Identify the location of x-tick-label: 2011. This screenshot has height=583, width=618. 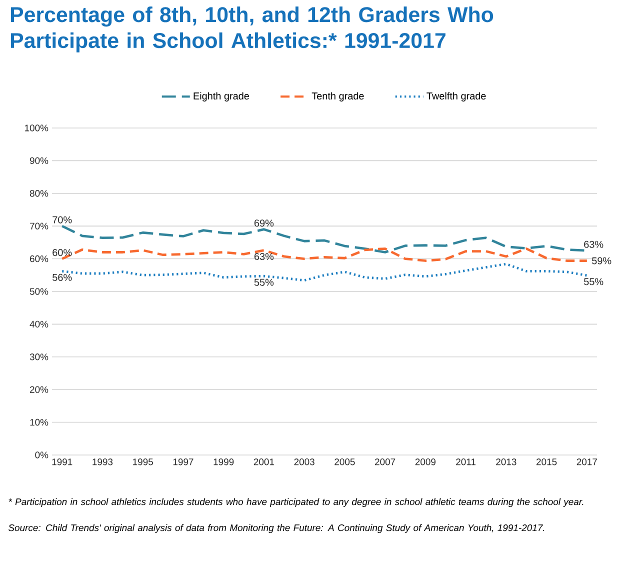
(466, 462).